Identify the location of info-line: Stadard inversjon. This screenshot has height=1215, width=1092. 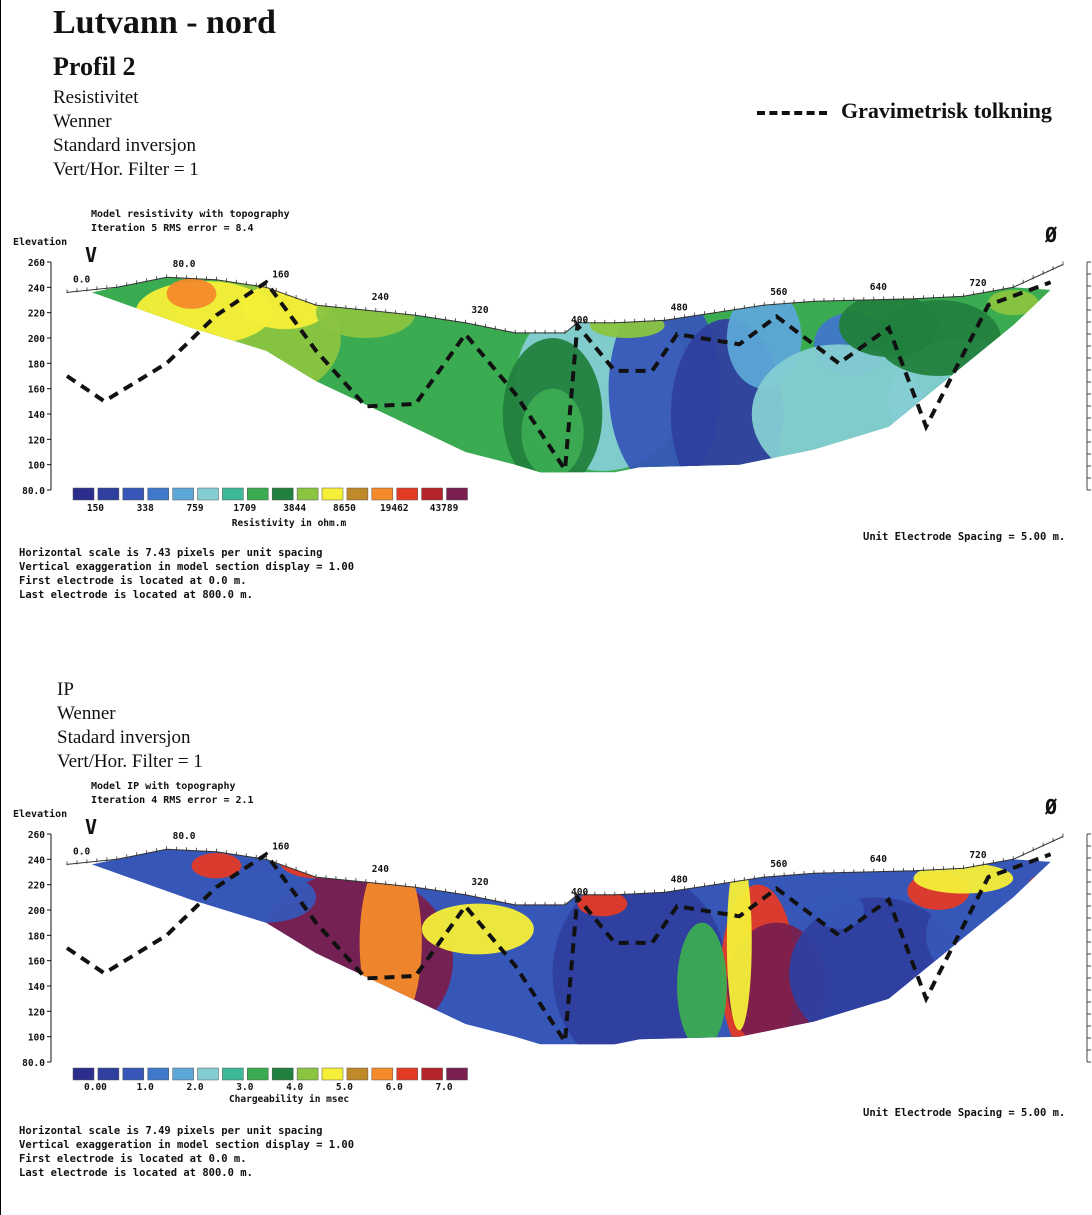
(124, 737).